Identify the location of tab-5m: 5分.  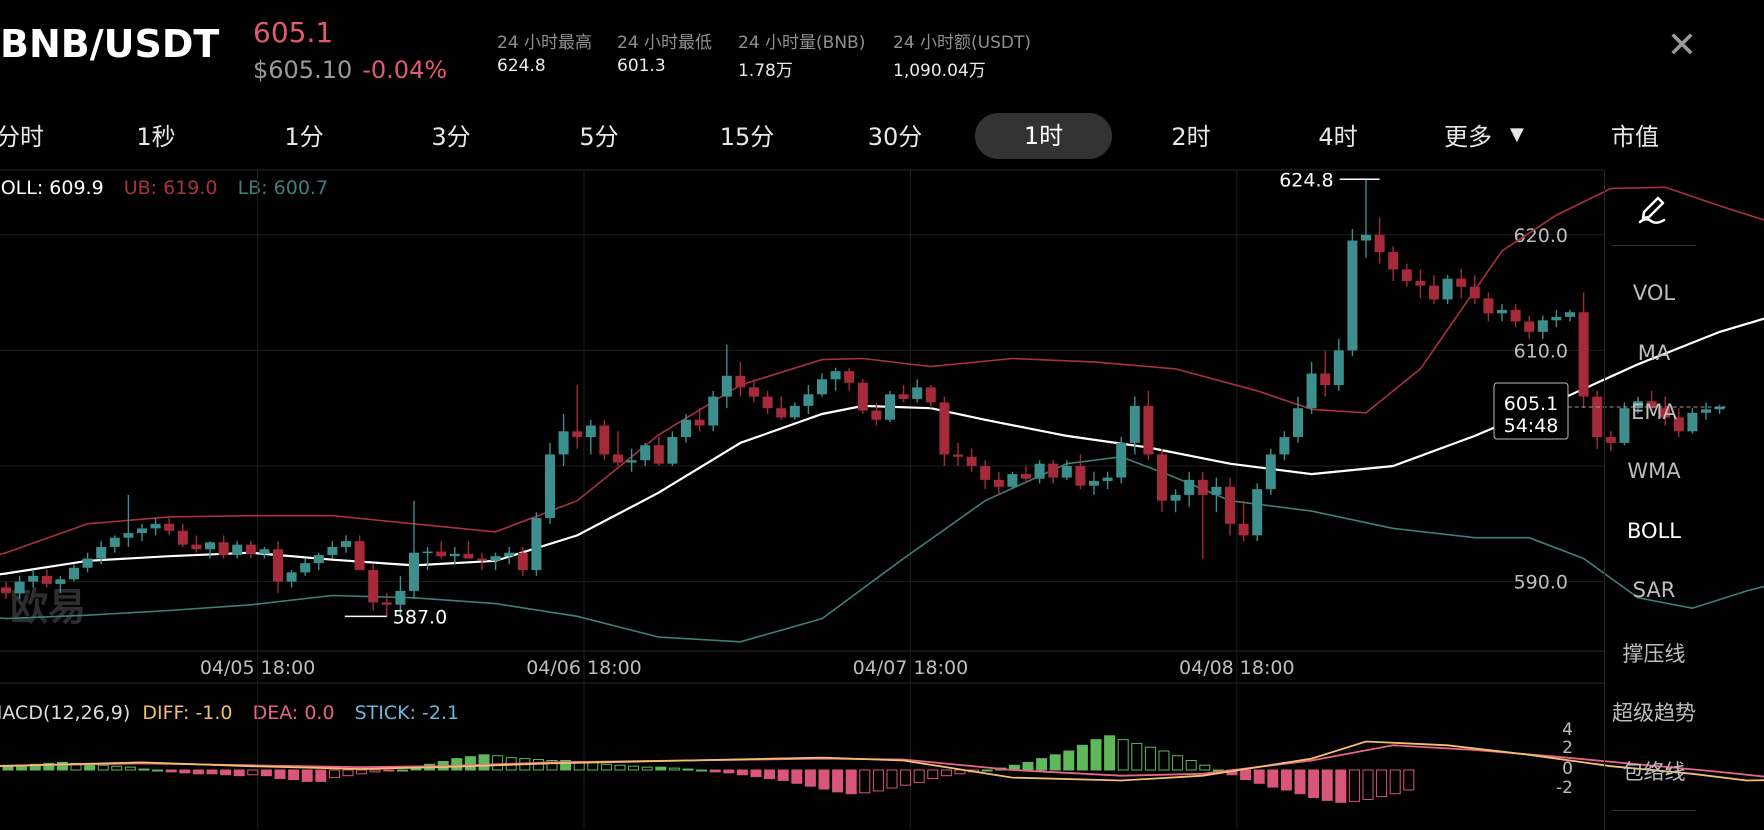
(599, 137).